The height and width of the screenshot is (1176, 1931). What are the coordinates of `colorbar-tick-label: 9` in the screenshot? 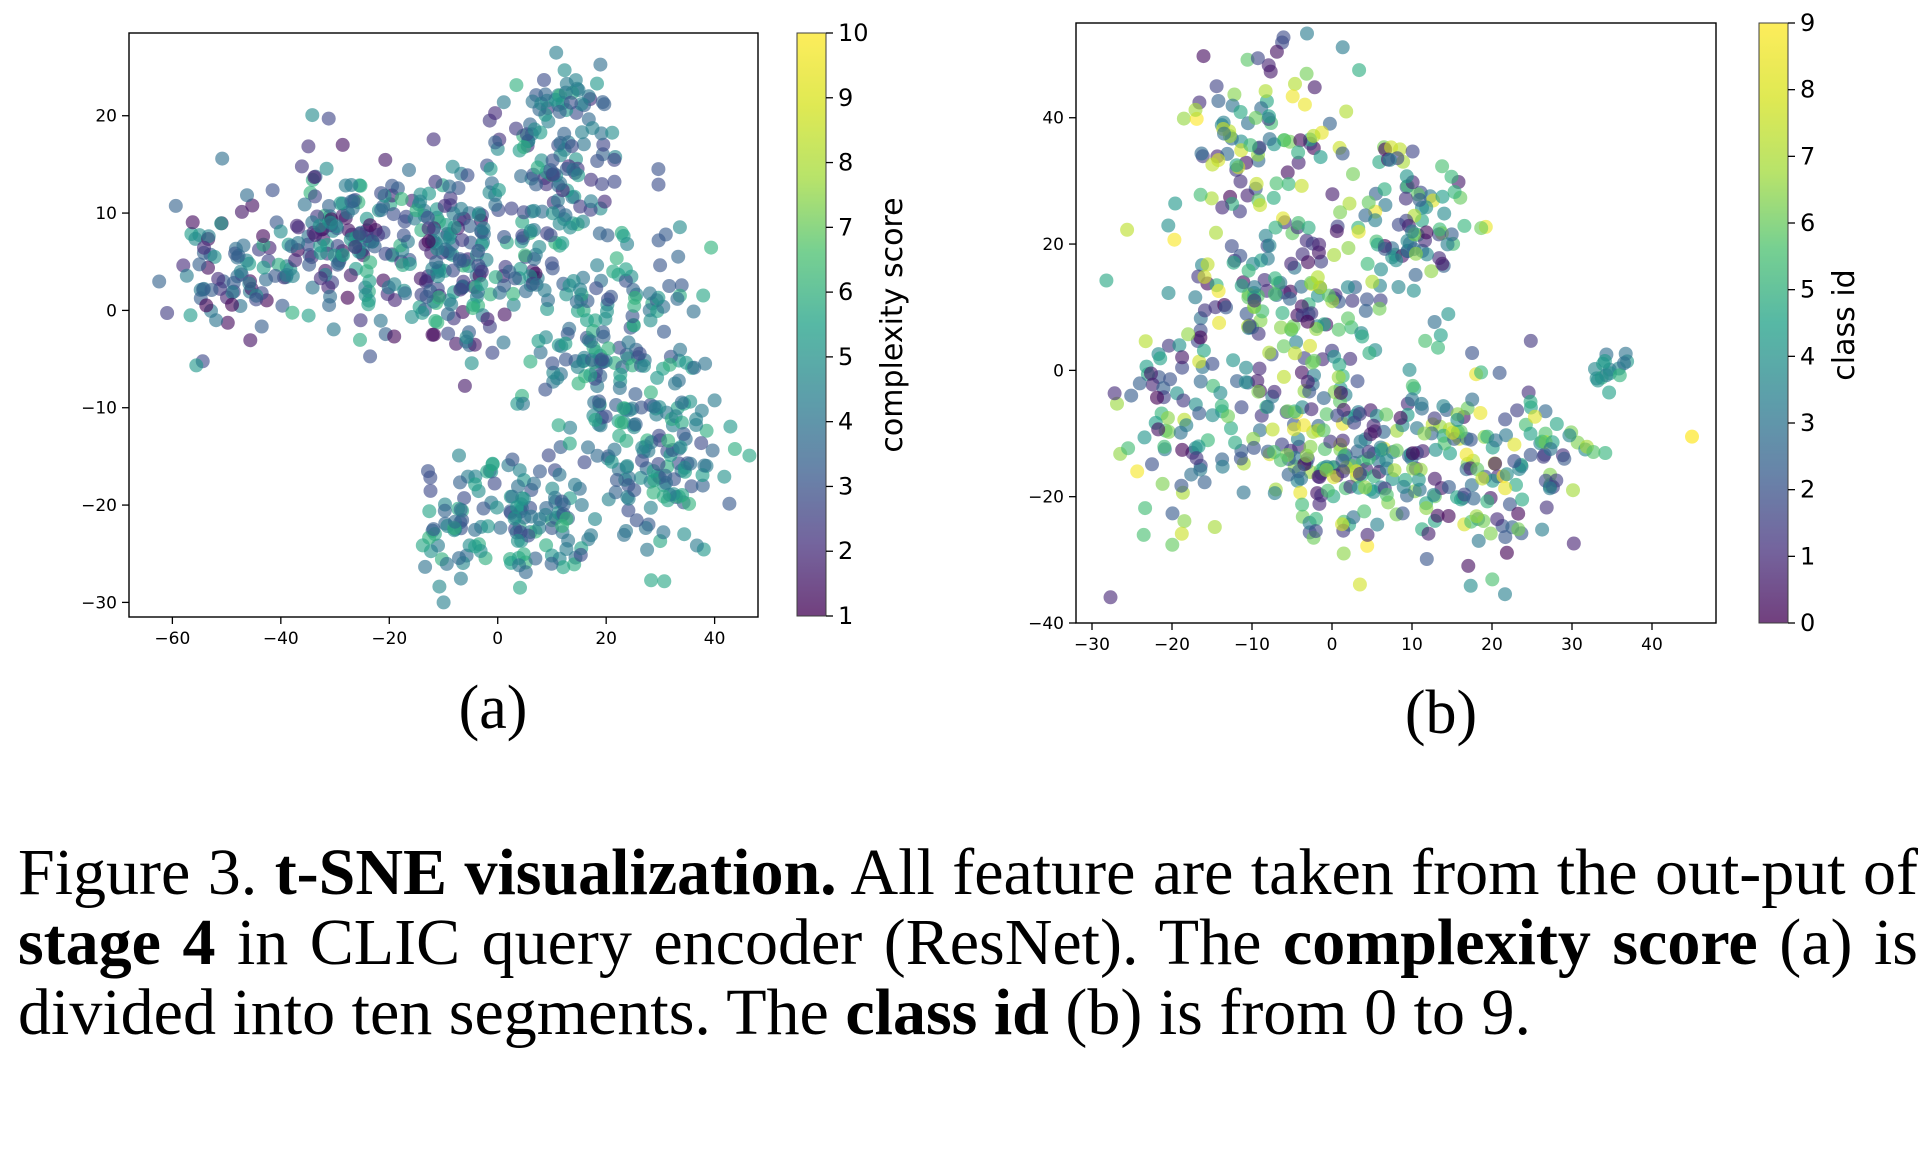 It's located at (1807, 23).